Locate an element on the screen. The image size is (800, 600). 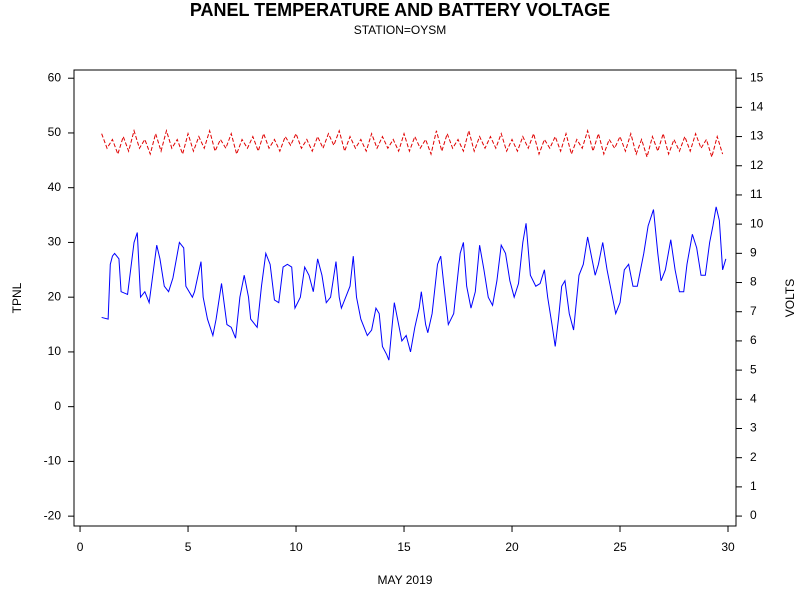
y2-tick-label: 9 is located at coordinates (753, 253).